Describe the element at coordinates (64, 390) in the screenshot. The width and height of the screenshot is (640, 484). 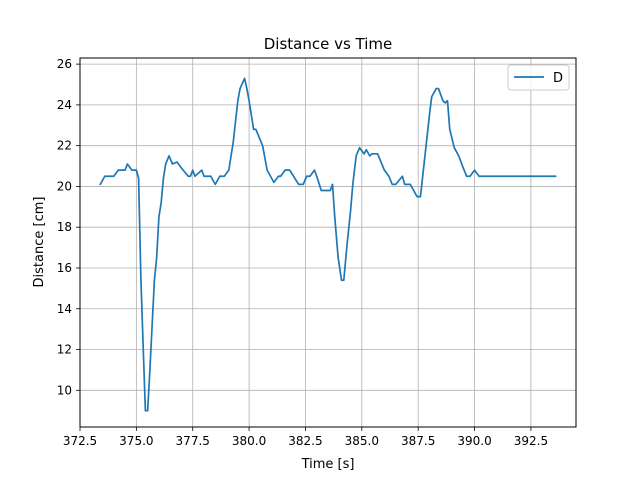
I see `y-tick-label: 10` at that location.